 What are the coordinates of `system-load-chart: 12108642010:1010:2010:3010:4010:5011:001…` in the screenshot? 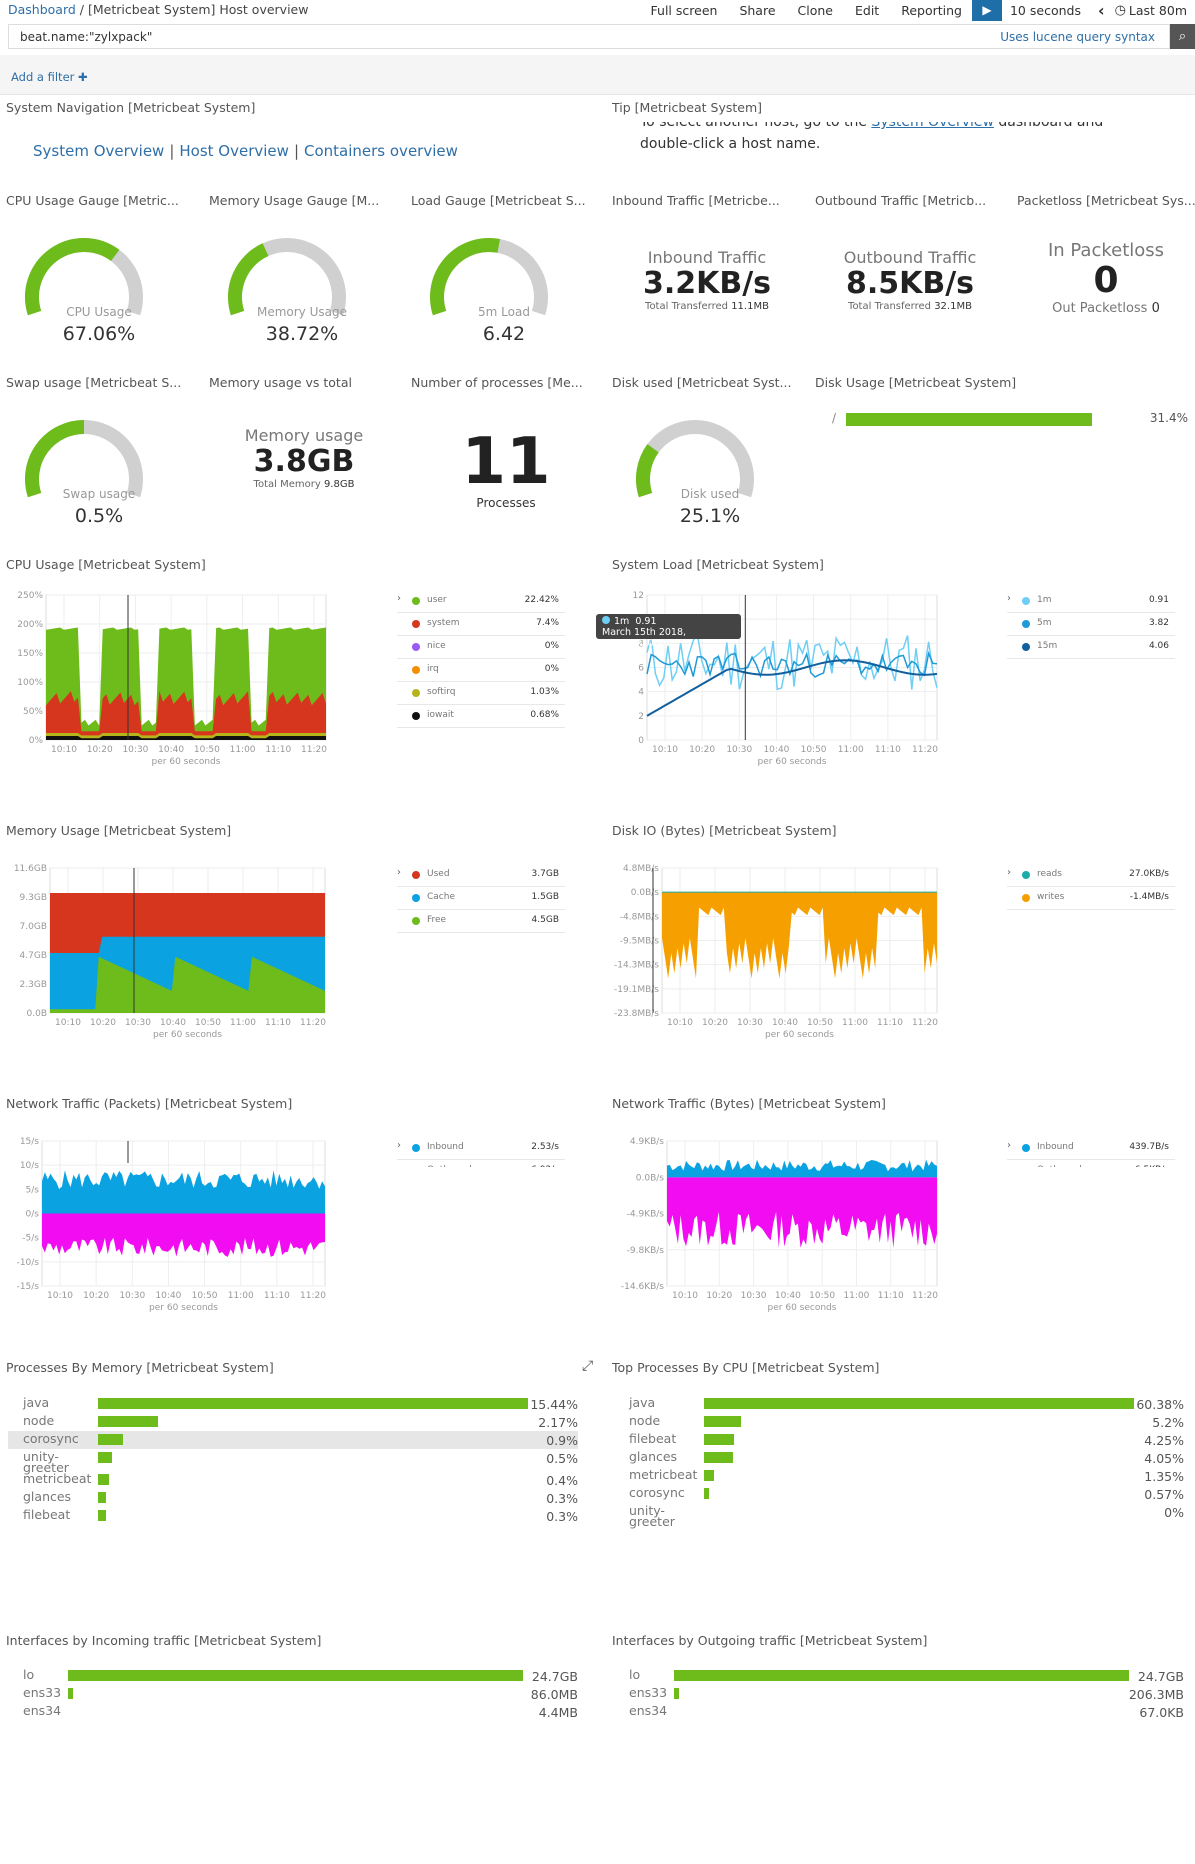 It's located at (807, 687).